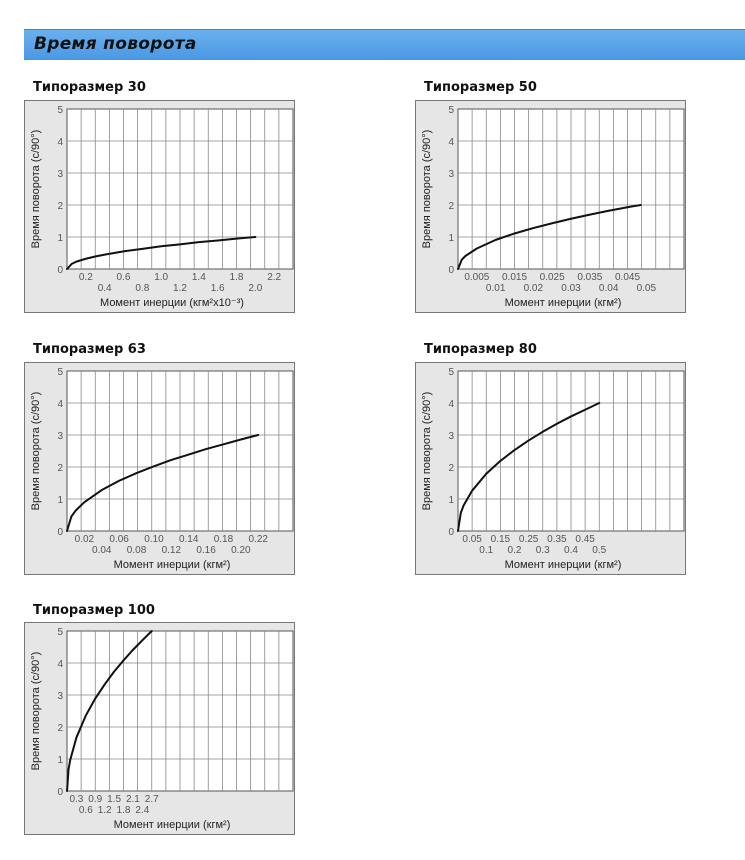 The height and width of the screenshot is (860, 745). Describe the element at coordinates (571, 288) in the screenshot. I see `x-tick-label: 0.03` at that location.